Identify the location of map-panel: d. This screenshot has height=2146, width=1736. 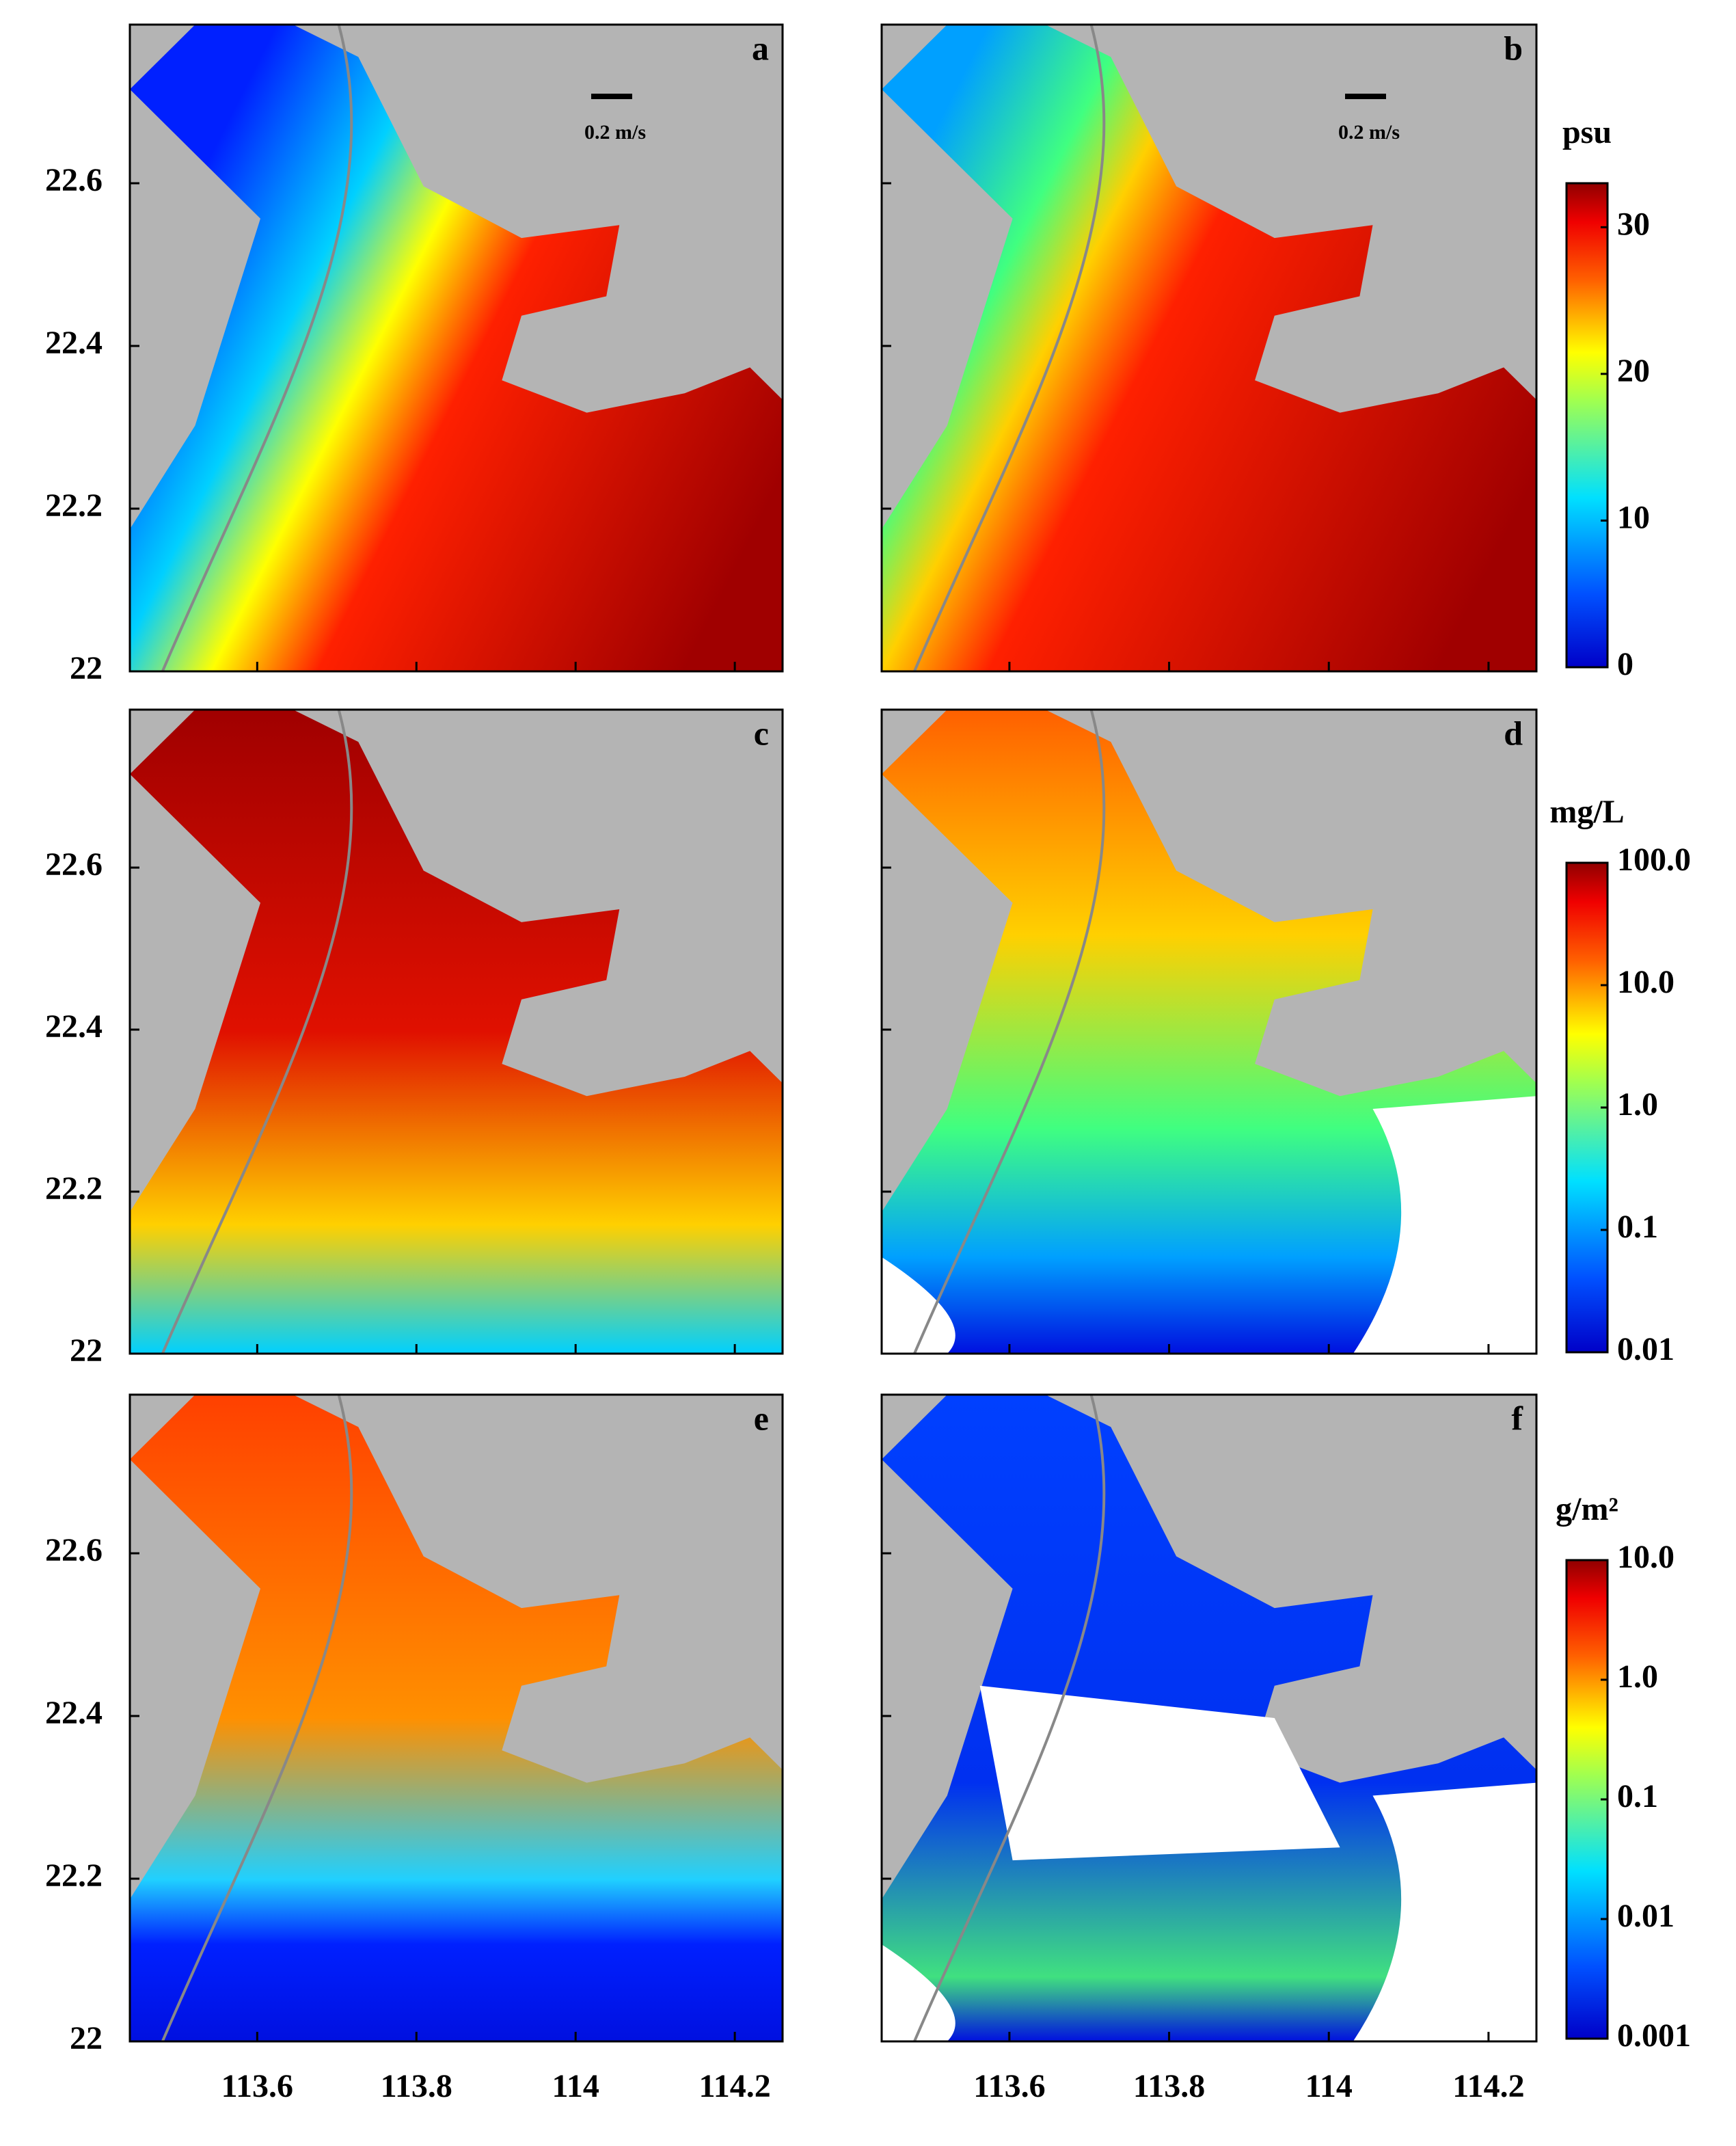
(1209, 1031).